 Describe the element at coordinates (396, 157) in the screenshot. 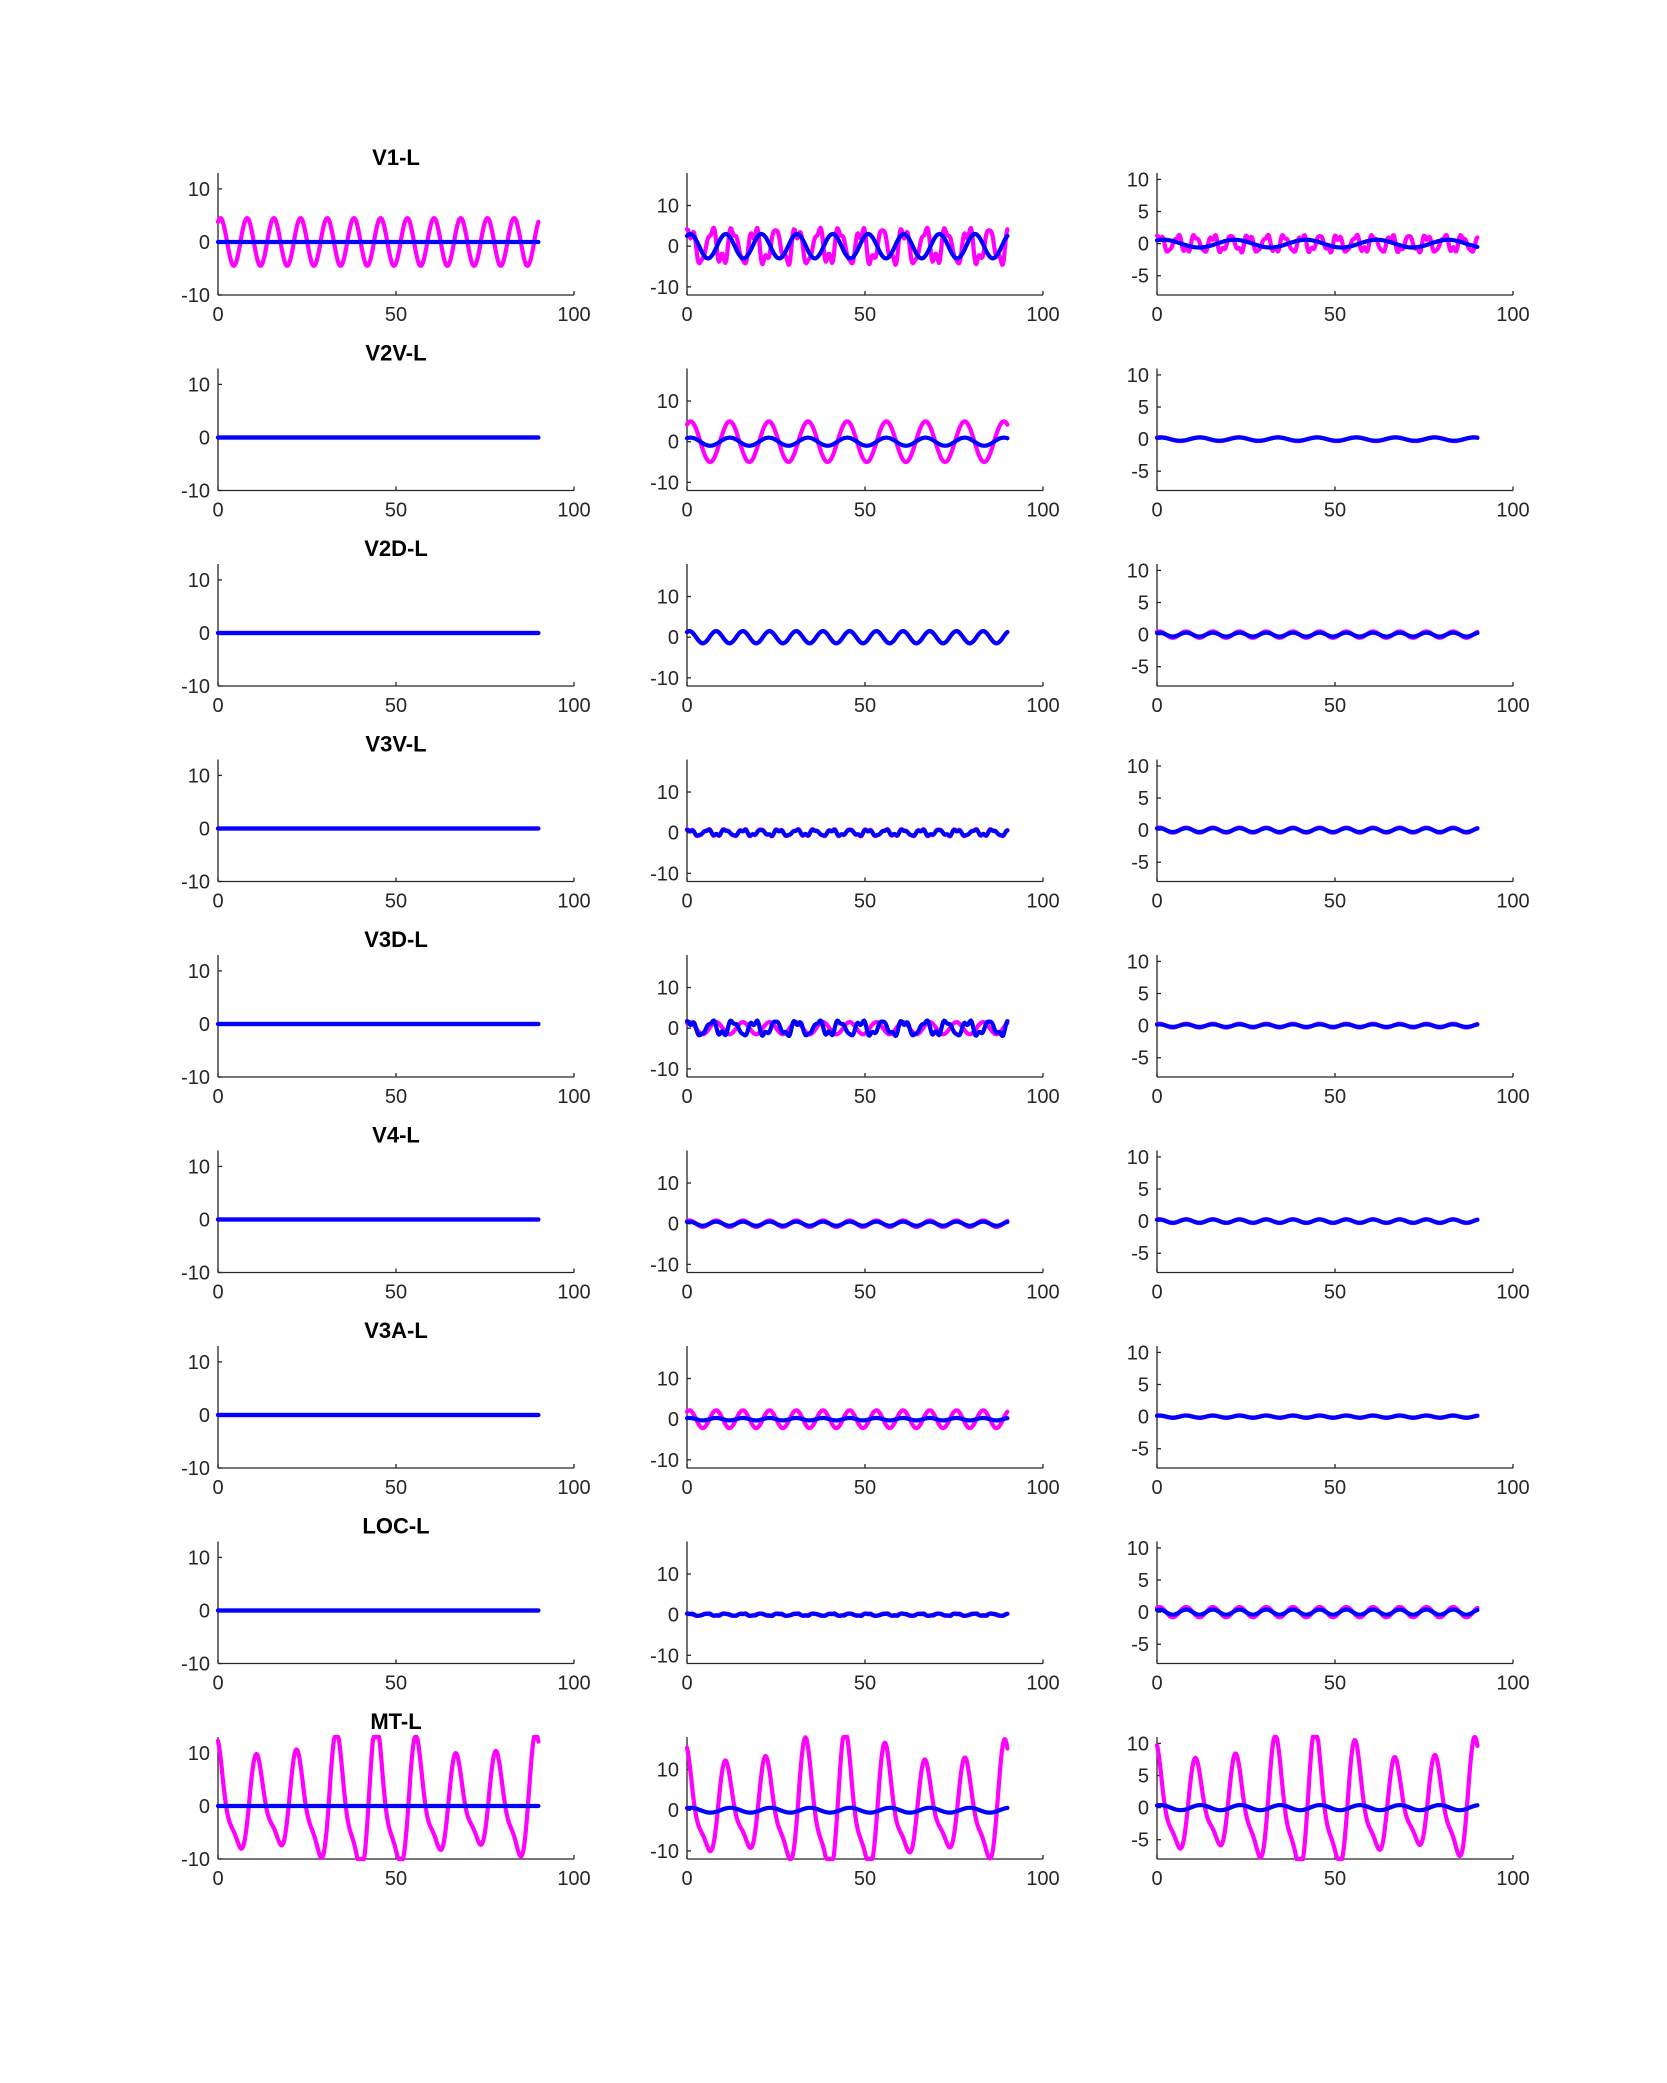

I see `subplot-title: V1-L` at that location.